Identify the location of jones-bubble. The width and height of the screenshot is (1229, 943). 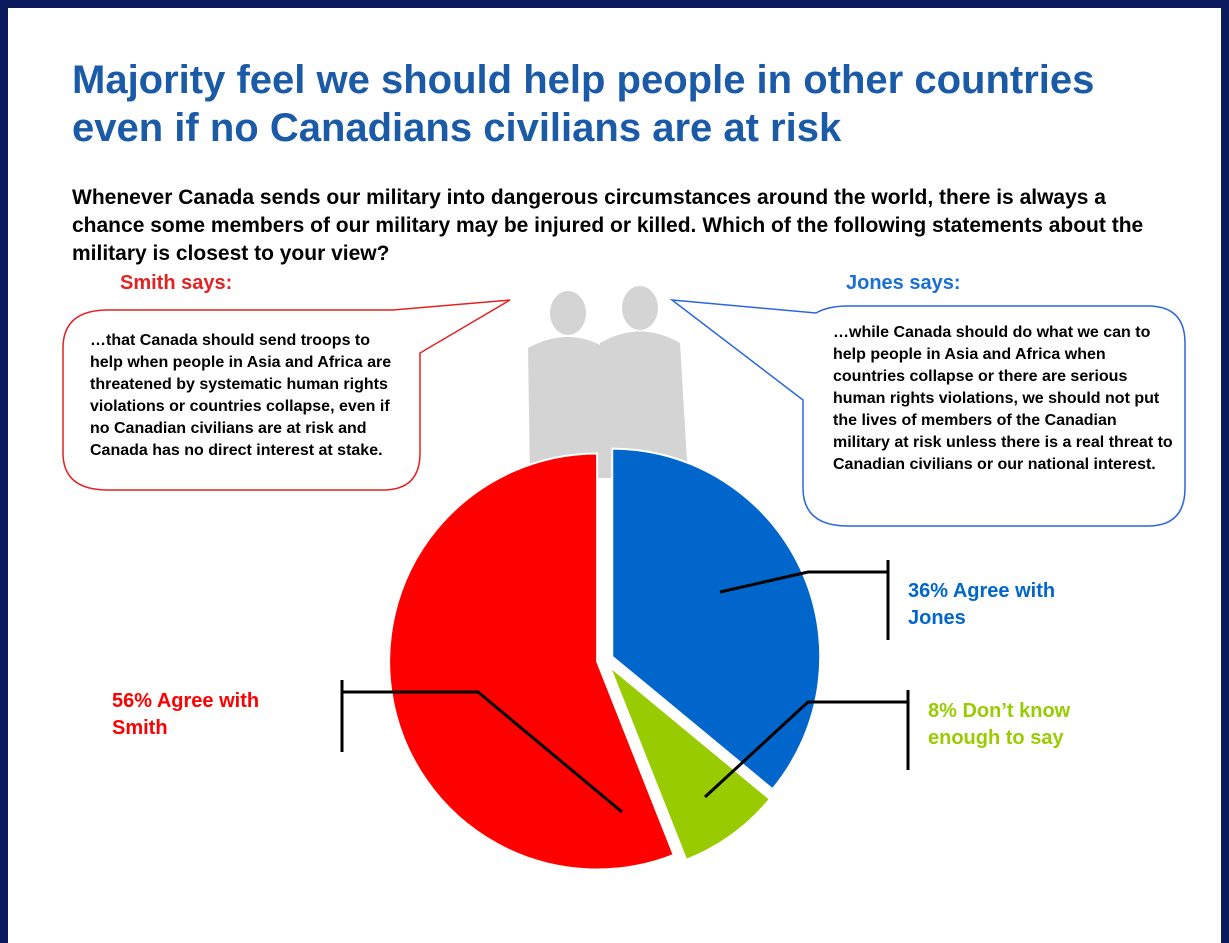
(927, 413).